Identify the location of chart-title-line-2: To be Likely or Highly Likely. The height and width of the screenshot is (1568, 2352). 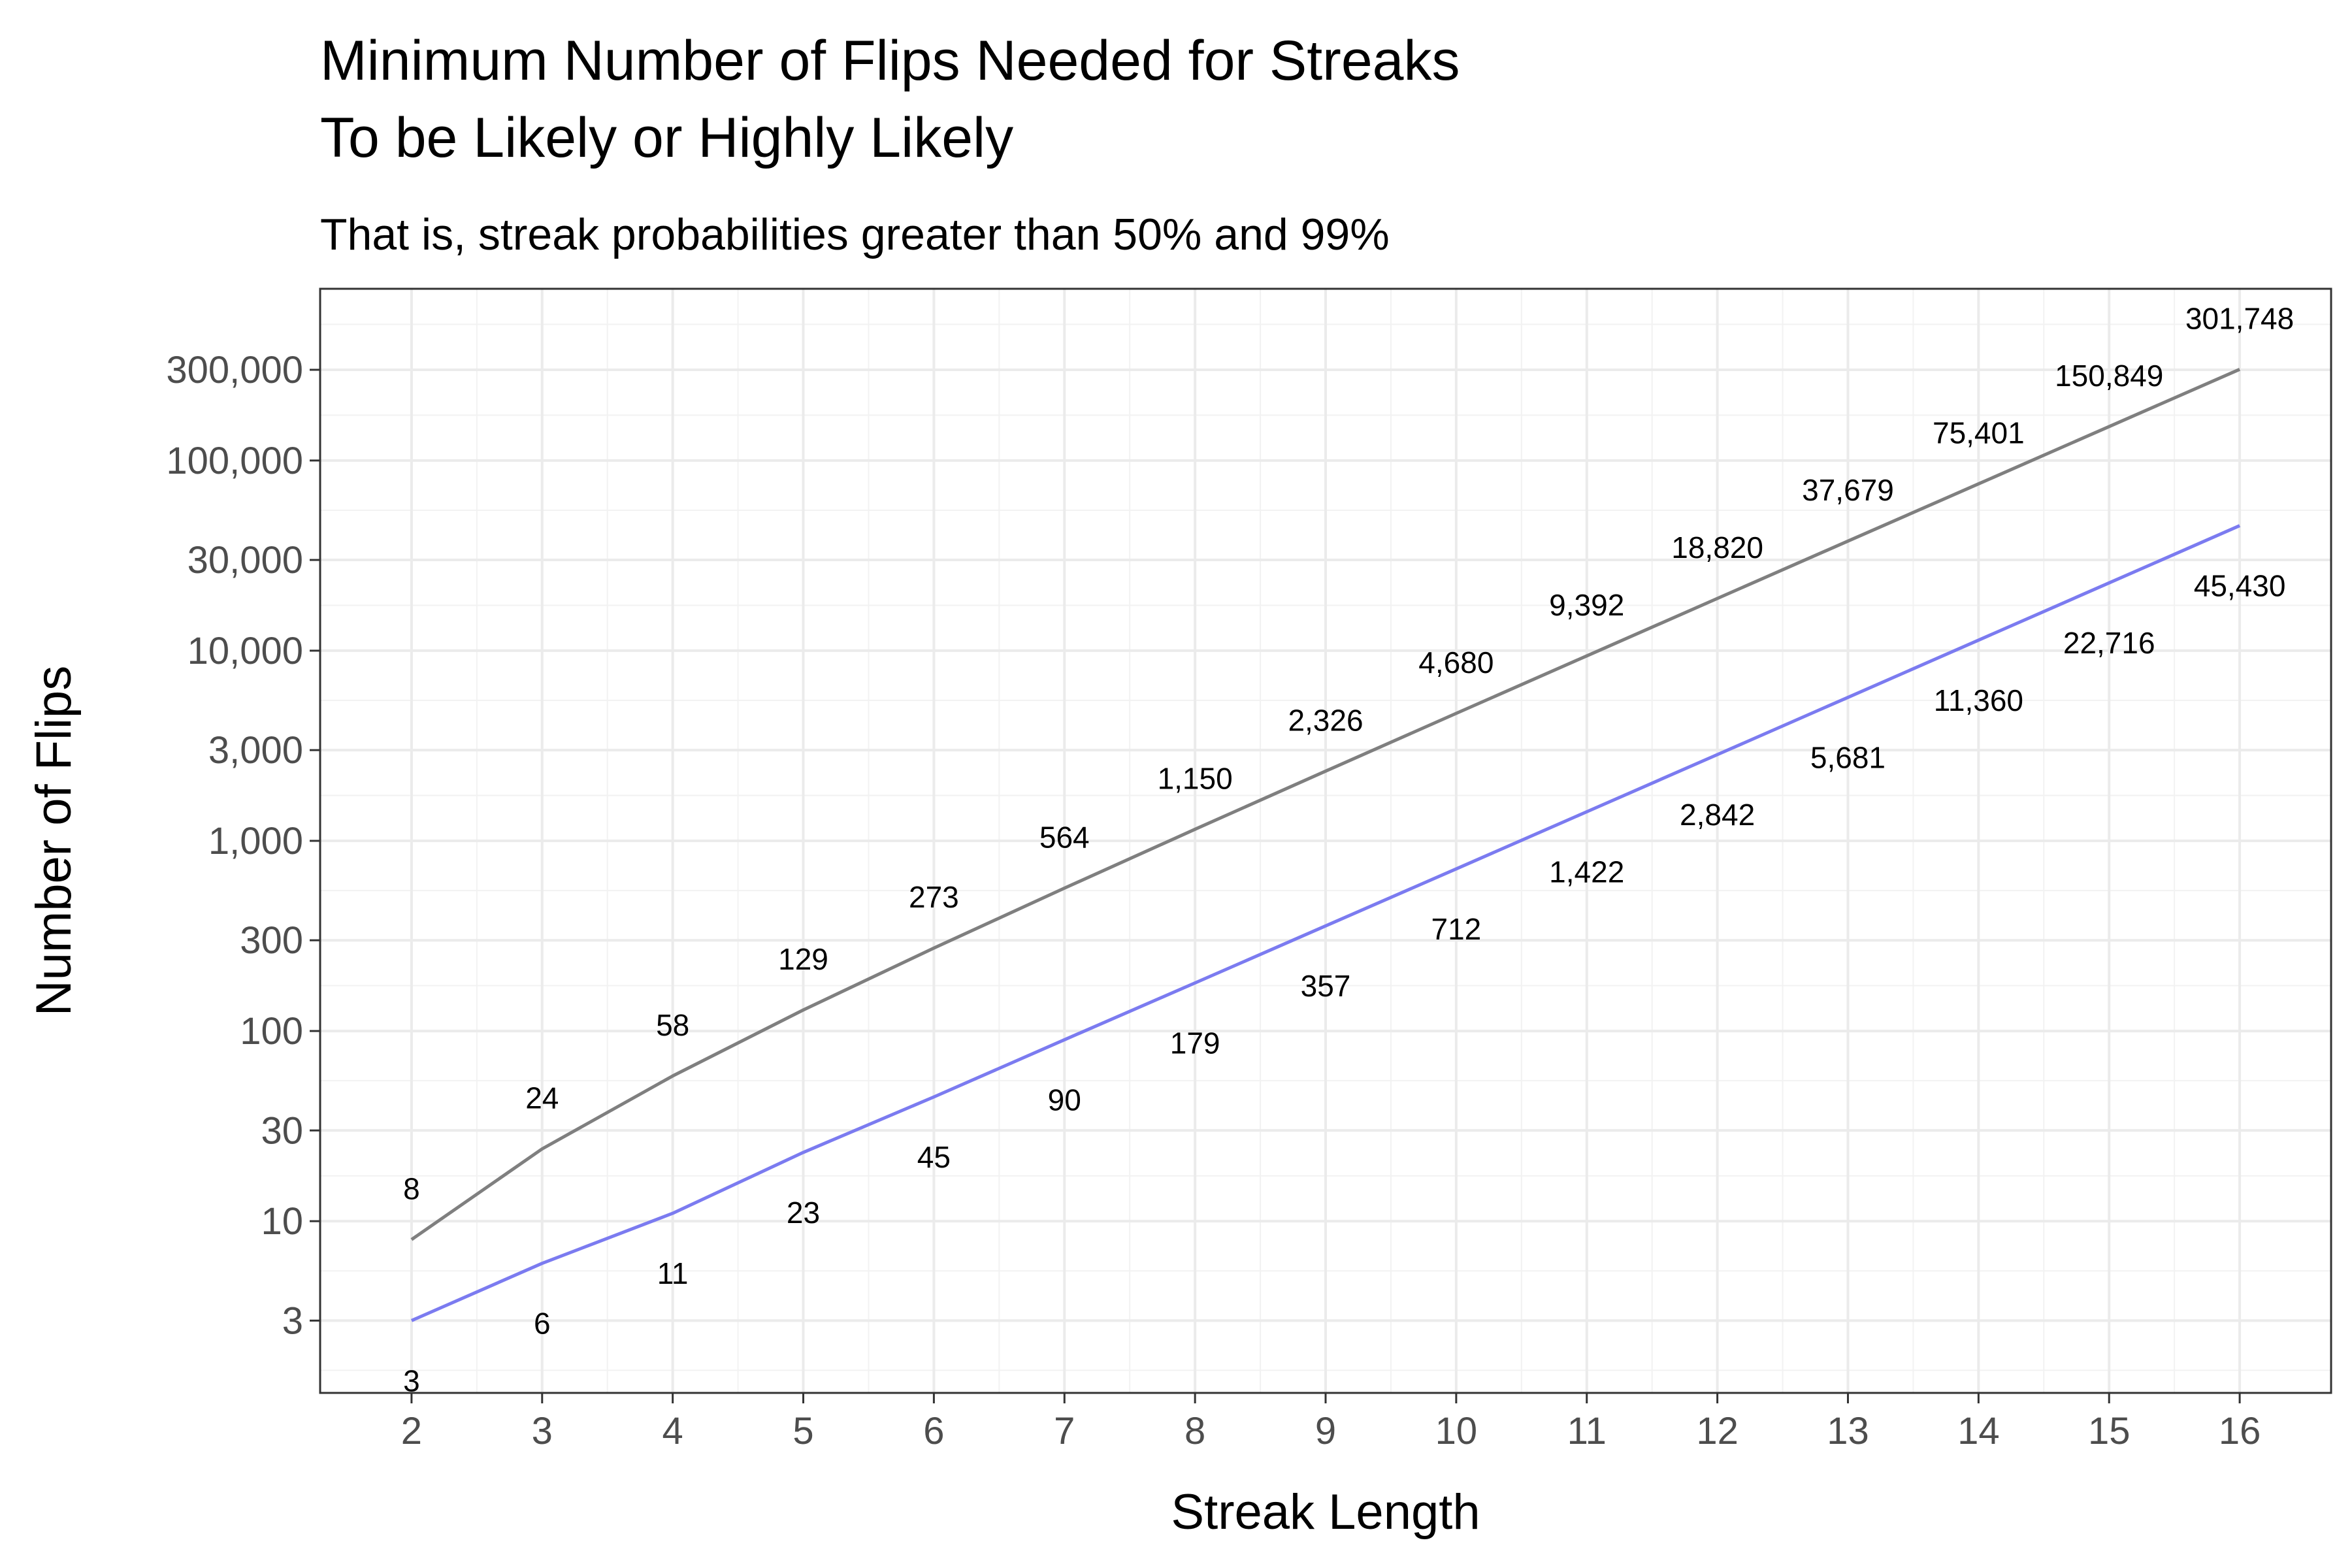
(666, 137).